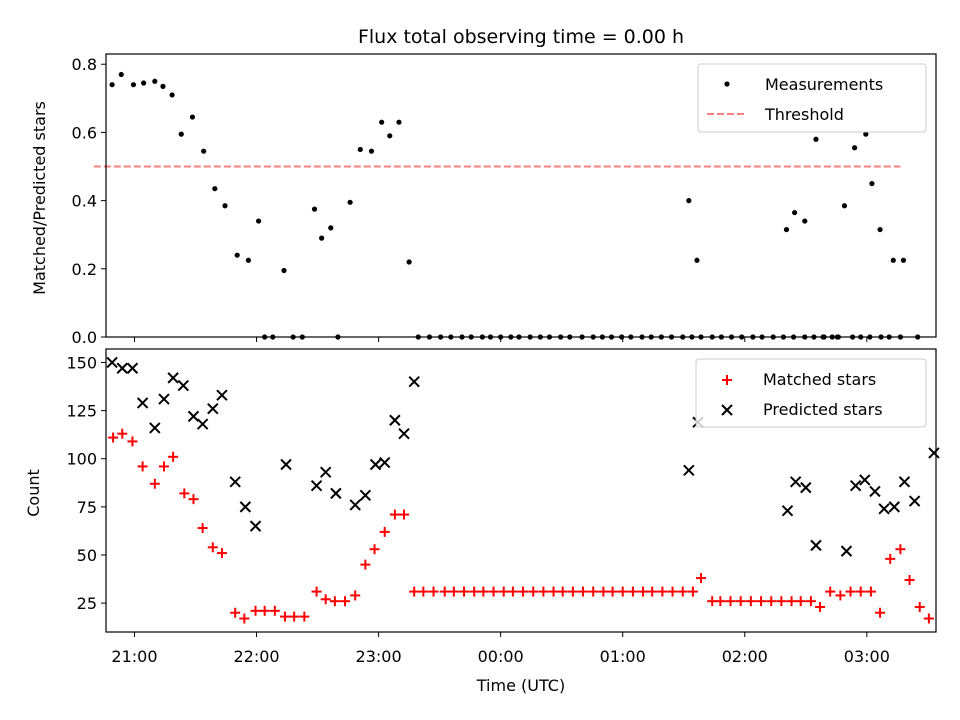  What do you see at coordinates (727, 380) in the screenshot?
I see `legend-matched-marker` at bounding box center [727, 380].